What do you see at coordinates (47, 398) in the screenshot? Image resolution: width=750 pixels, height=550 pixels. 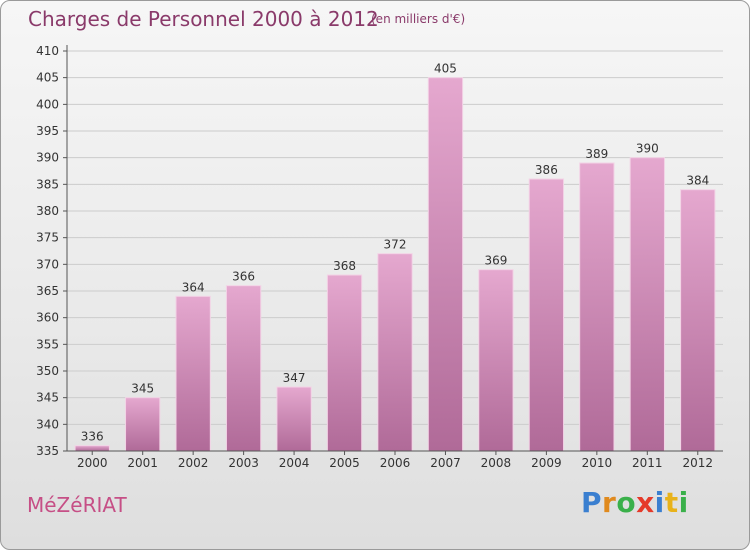 I see `y-tick-label: 345` at bounding box center [47, 398].